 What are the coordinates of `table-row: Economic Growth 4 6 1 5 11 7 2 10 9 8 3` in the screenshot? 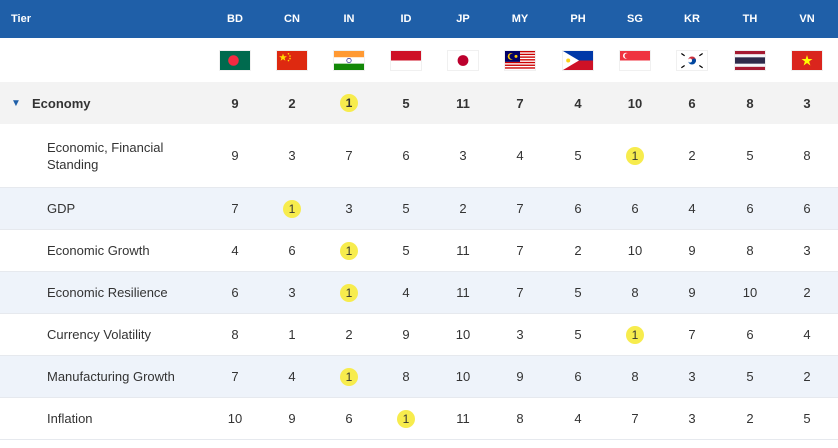 It's located at (419, 251).